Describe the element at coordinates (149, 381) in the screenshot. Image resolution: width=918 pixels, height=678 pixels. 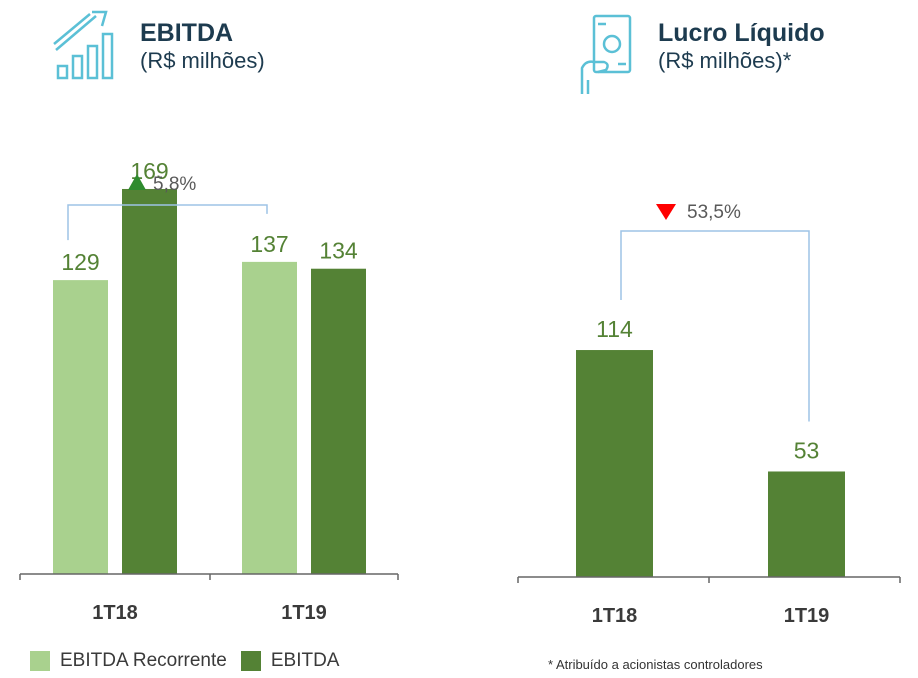
I see `bar-ebitda-1t18` at that location.